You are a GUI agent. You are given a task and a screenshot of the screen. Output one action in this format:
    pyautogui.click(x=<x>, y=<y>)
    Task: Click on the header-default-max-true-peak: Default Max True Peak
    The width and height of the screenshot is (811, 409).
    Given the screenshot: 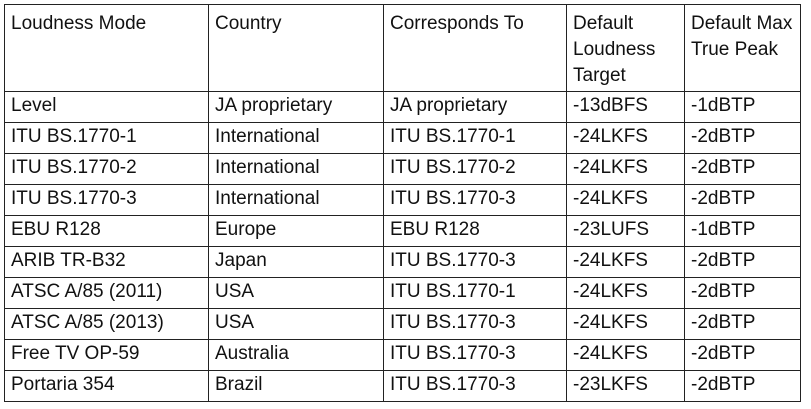 What is the action you would take?
    pyautogui.click(x=742, y=48)
    